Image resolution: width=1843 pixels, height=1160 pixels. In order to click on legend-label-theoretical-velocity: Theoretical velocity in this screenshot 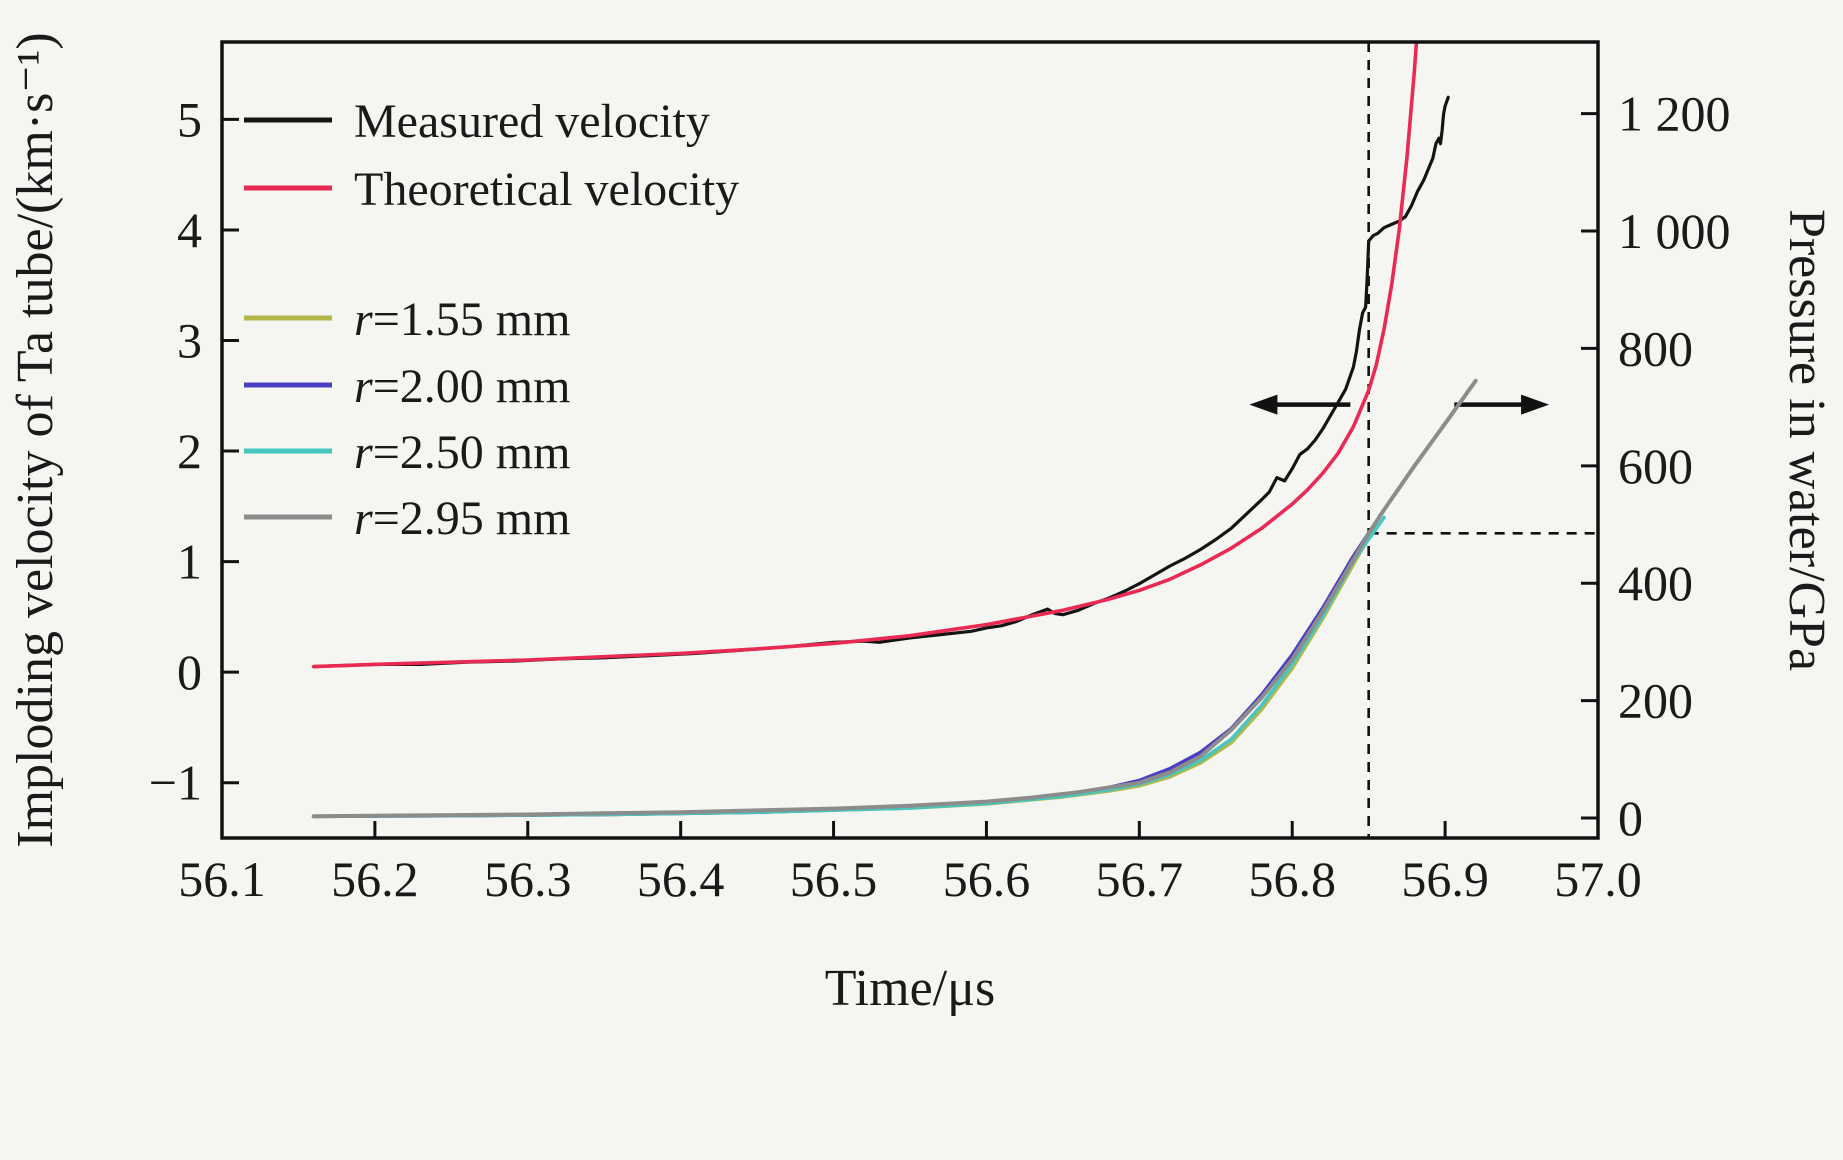, I will do `click(546, 189)`.